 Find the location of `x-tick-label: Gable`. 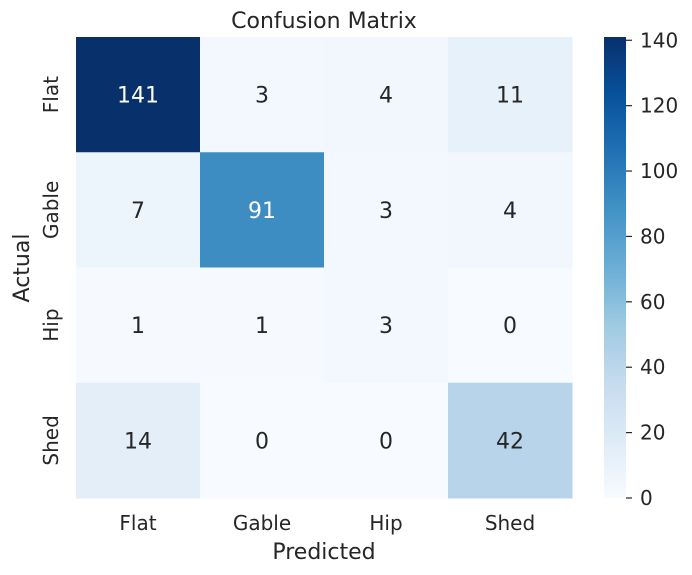

x-tick-label: Gable is located at coordinates (262, 523).